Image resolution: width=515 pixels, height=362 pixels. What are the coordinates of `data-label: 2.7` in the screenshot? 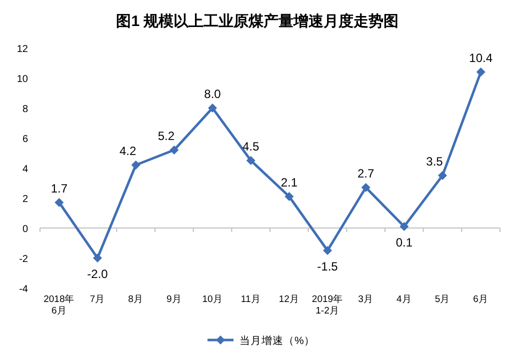 It's located at (365, 173).